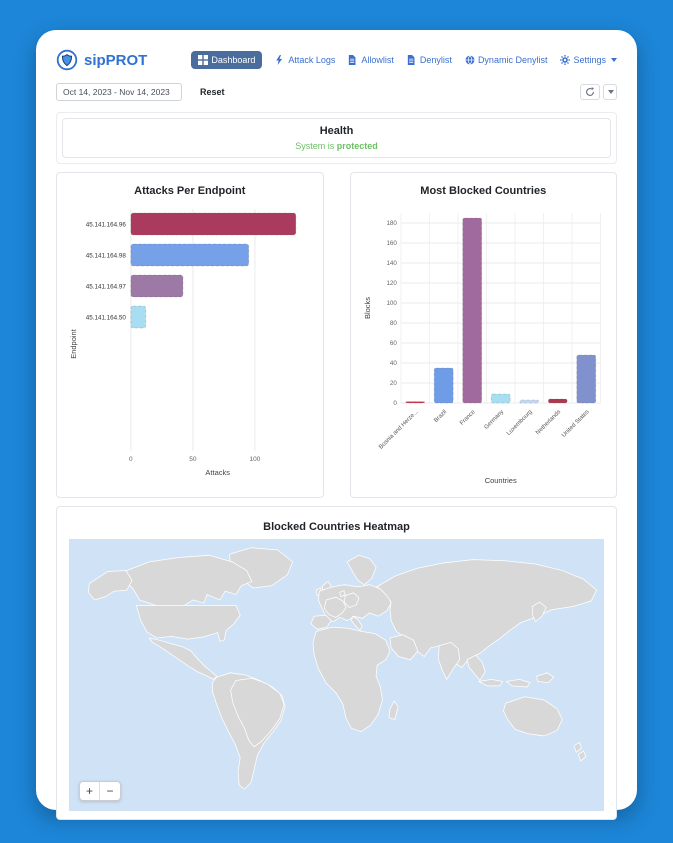  I want to click on map-country-united-states, so click(188, 623).